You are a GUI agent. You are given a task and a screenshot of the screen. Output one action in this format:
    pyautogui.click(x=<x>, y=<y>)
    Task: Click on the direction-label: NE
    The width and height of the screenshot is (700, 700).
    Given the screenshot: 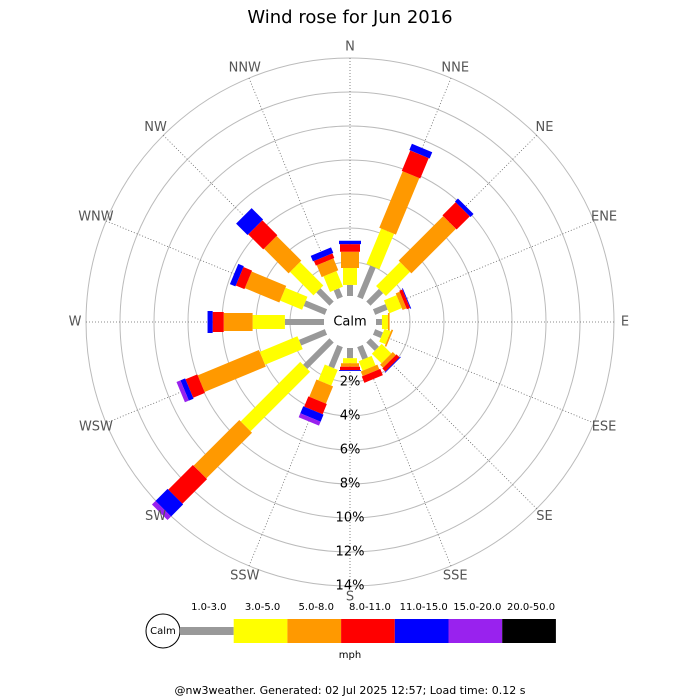 What is the action you would take?
    pyautogui.click(x=544, y=127)
    